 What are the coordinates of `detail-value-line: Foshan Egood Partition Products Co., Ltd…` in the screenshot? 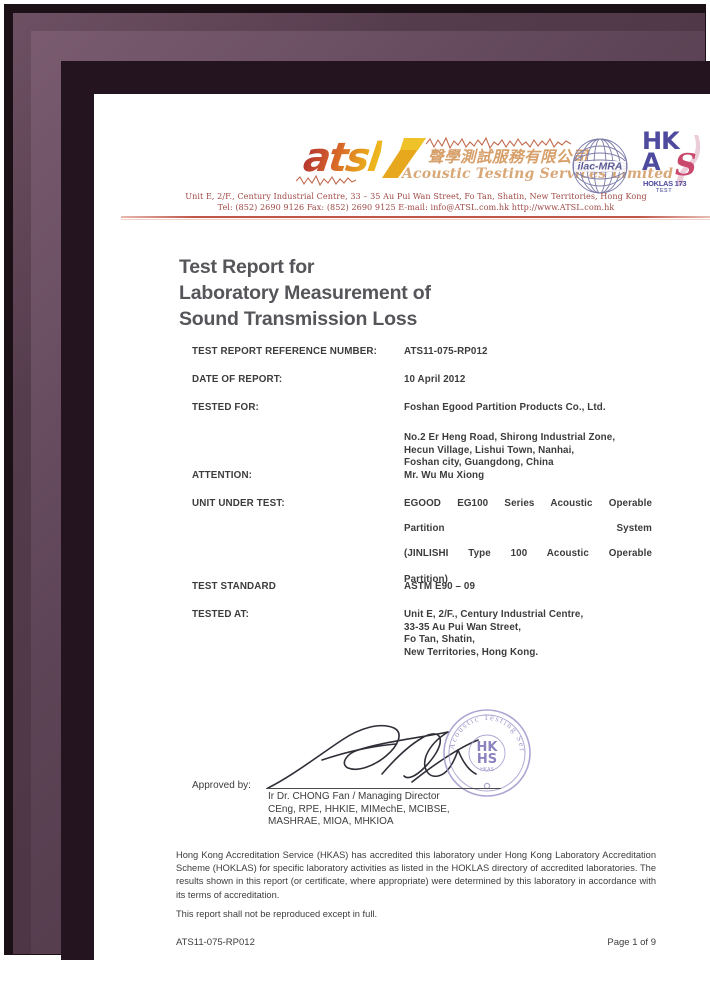 It's located at (505, 407).